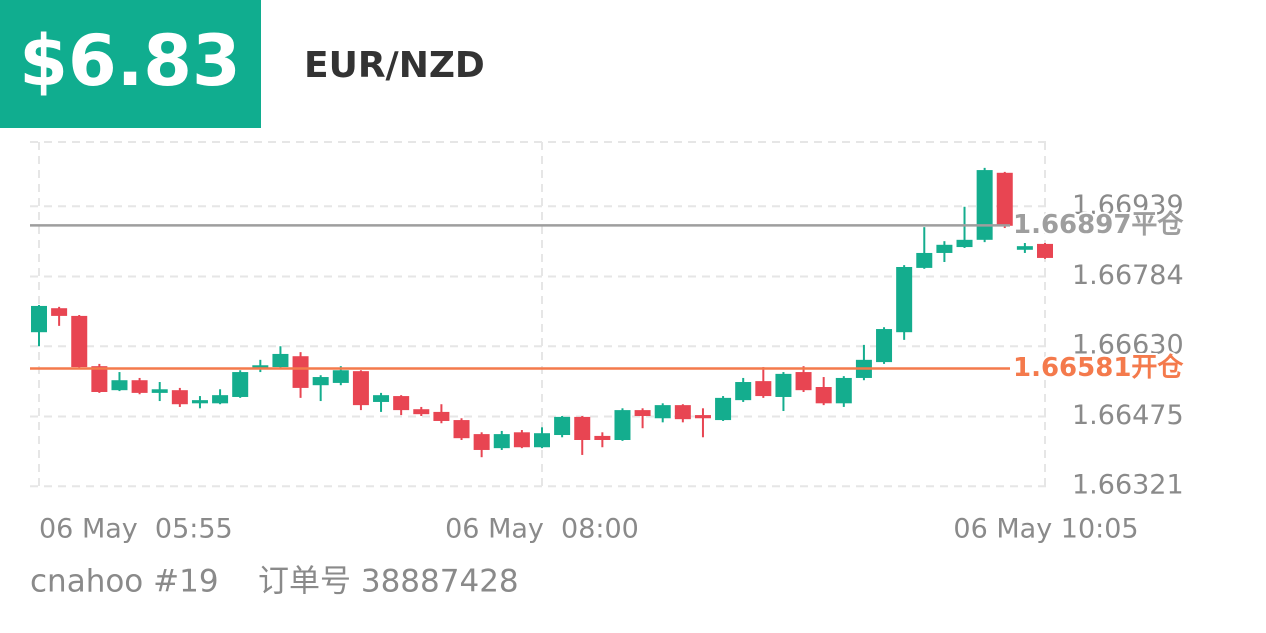  What do you see at coordinates (129, 61) in the screenshot?
I see `price: $6.83` at bounding box center [129, 61].